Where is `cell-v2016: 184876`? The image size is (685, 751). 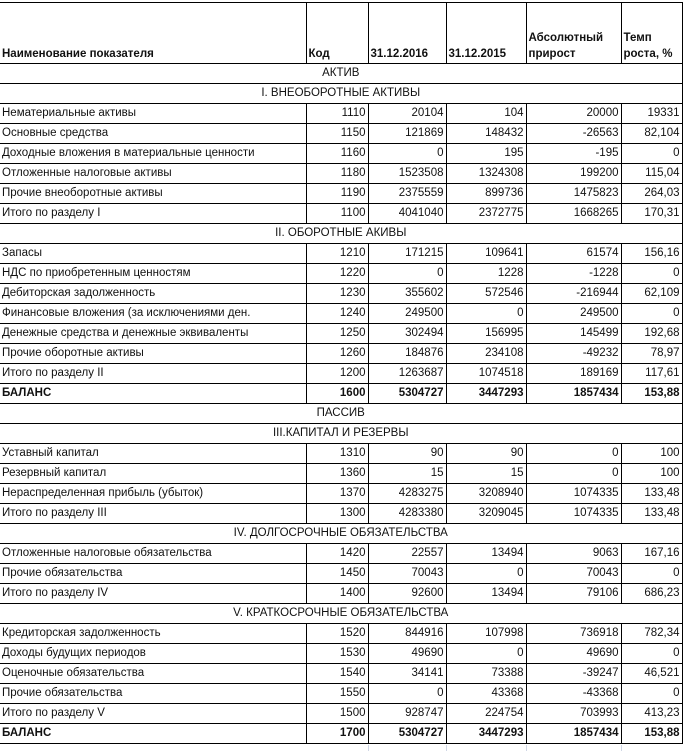
cell-v2016: 184876 is located at coordinates (407, 353).